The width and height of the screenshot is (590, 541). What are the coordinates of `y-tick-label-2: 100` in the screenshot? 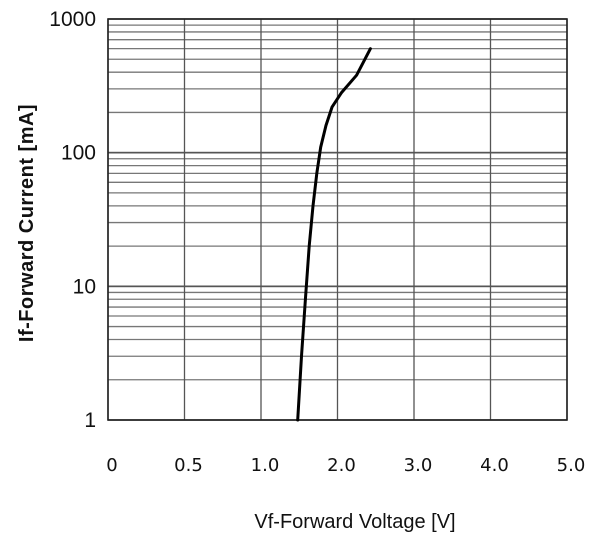 It's located at (78, 153).